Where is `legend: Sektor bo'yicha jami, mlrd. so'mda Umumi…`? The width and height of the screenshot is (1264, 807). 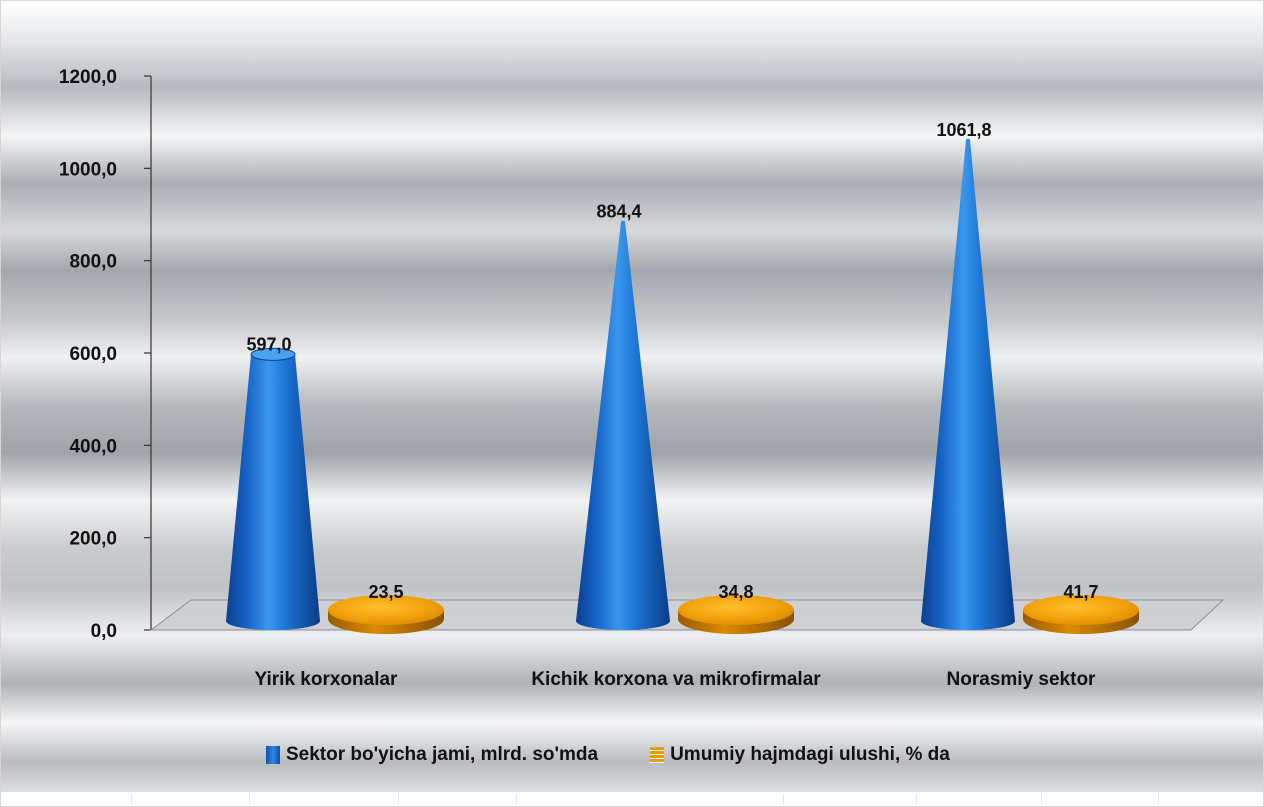
legend: Sektor bo'yicha jami, mlrd. so'mda Umumi… is located at coordinates (608, 755).